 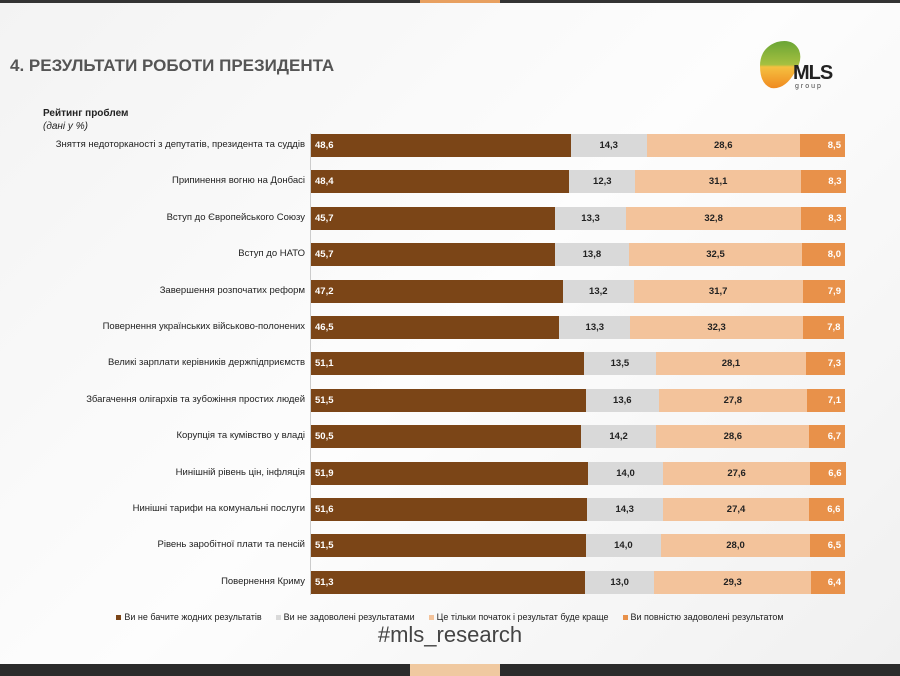 I want to click on data-label: 6,6, so click(x=835, y=473).